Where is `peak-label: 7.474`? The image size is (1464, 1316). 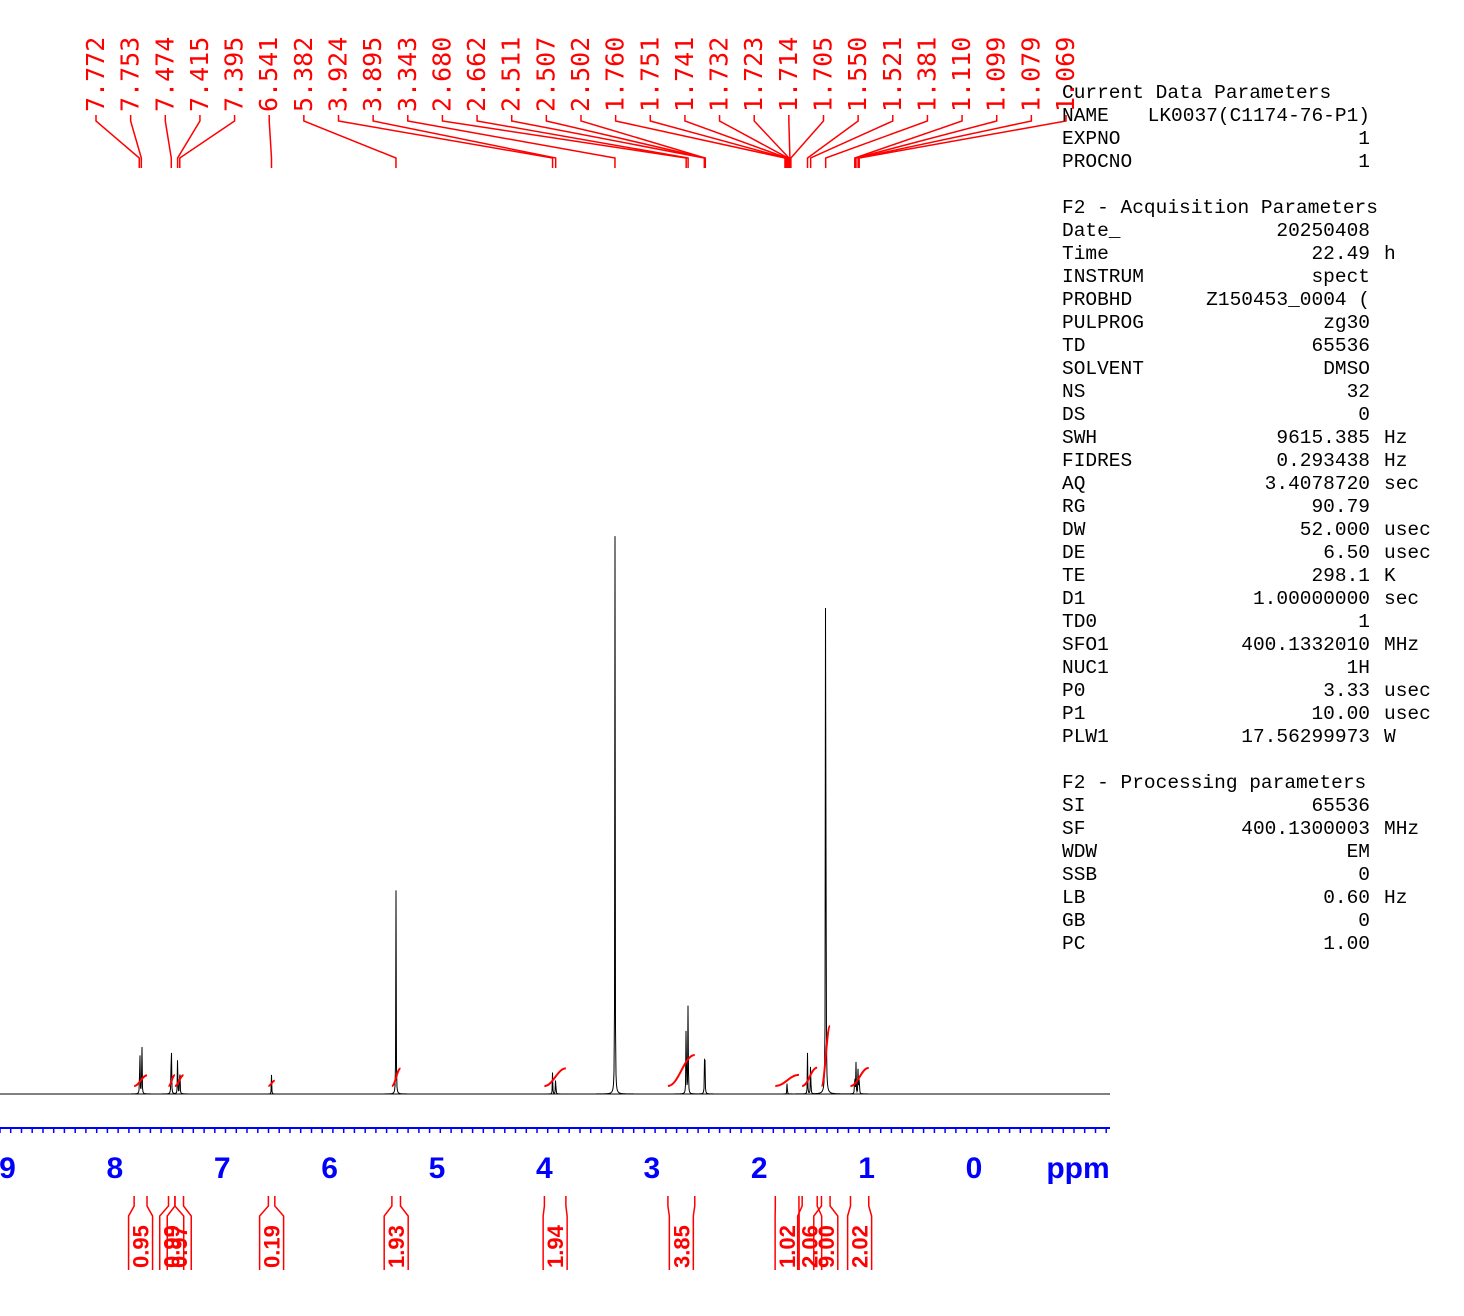 peak-label: 7.474 is located at coordinates (164, 74).